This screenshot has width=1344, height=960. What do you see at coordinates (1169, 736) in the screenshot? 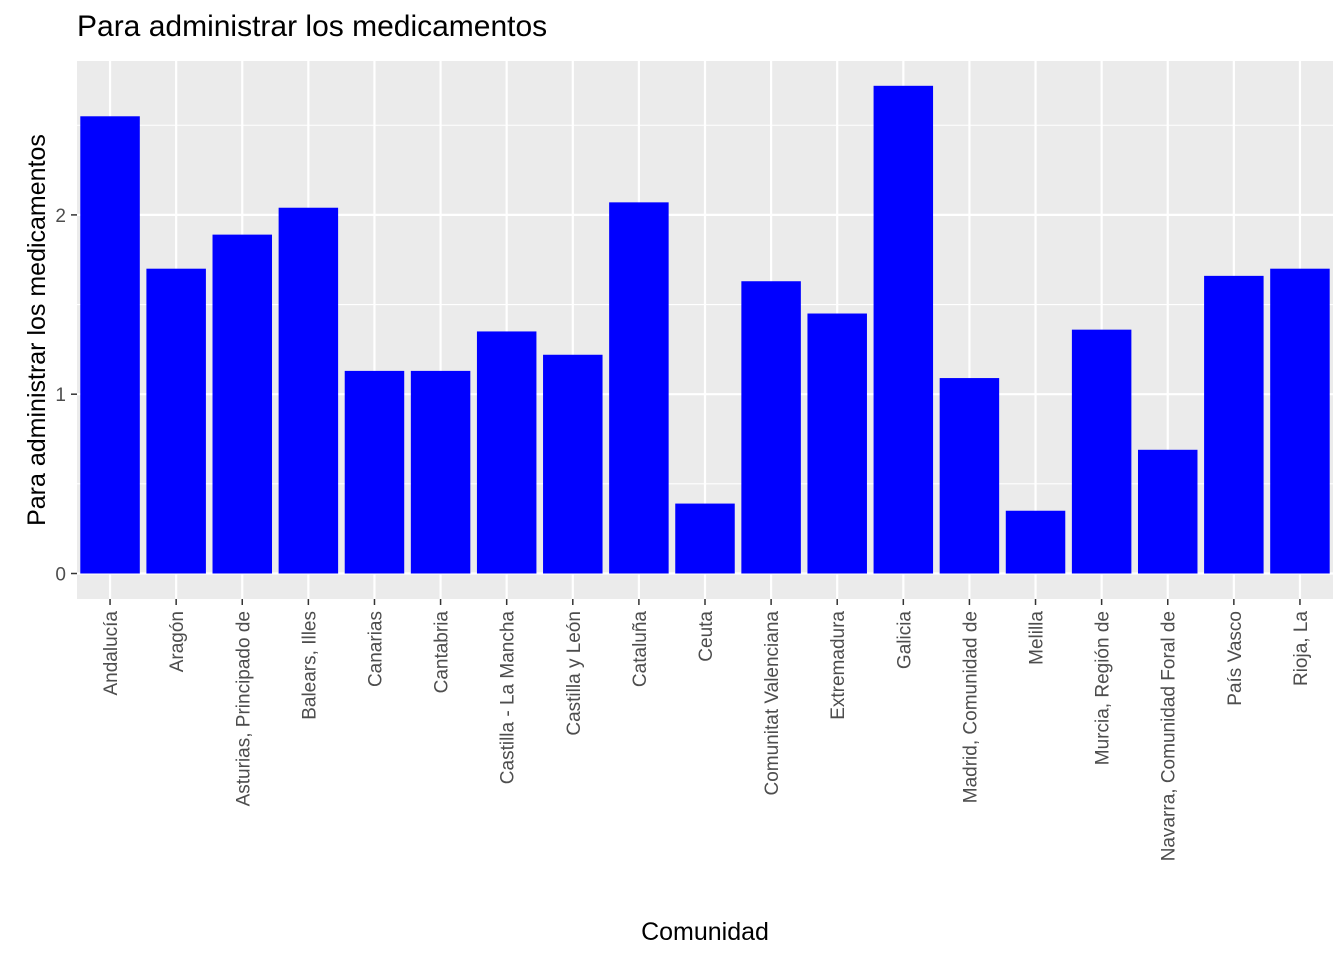
I see `x-tick-label: Navarra, Comunidad Foral de` at bounding box center [1169, 736].